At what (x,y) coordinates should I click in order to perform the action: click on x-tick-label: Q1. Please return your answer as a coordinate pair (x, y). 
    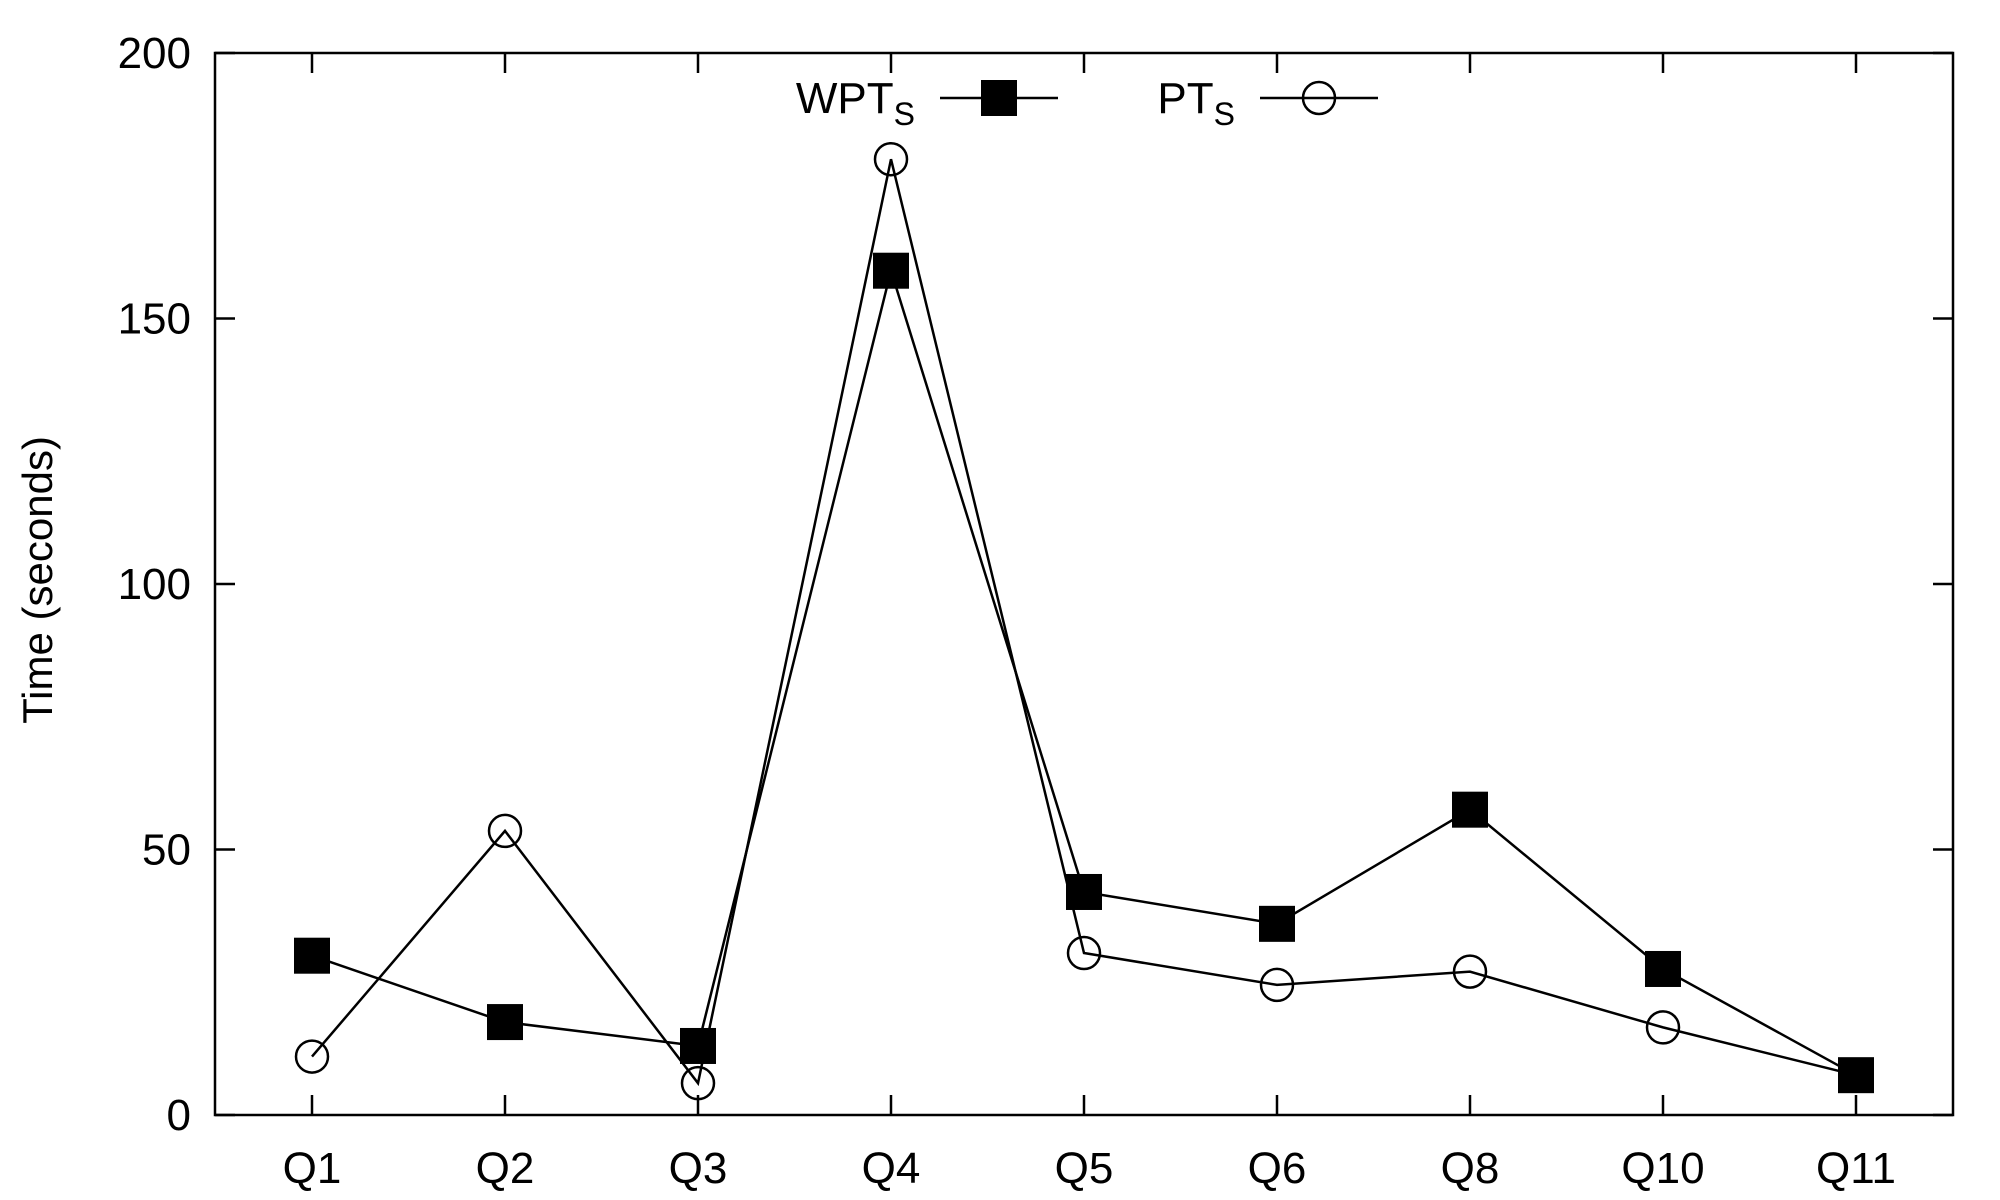
    Looking at the image, I should click on (312, 1168).